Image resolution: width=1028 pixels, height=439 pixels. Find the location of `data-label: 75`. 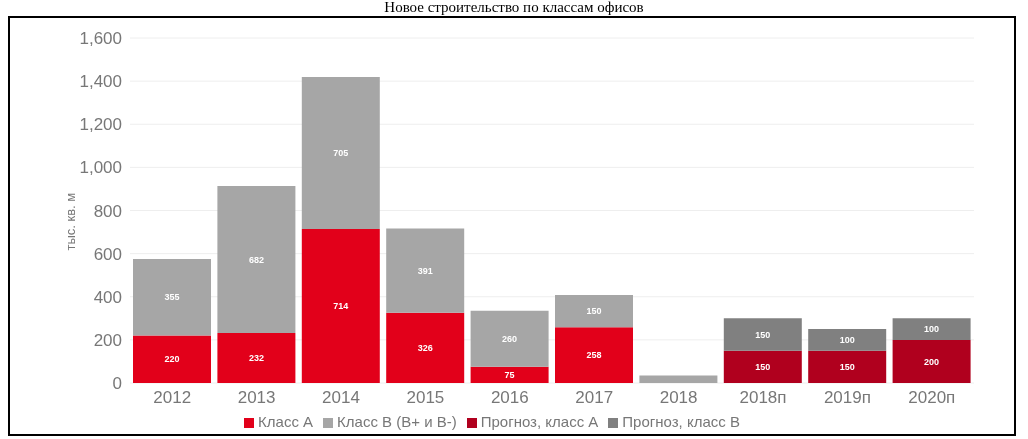

data-label: 75 is located at coordinates (509, 375).